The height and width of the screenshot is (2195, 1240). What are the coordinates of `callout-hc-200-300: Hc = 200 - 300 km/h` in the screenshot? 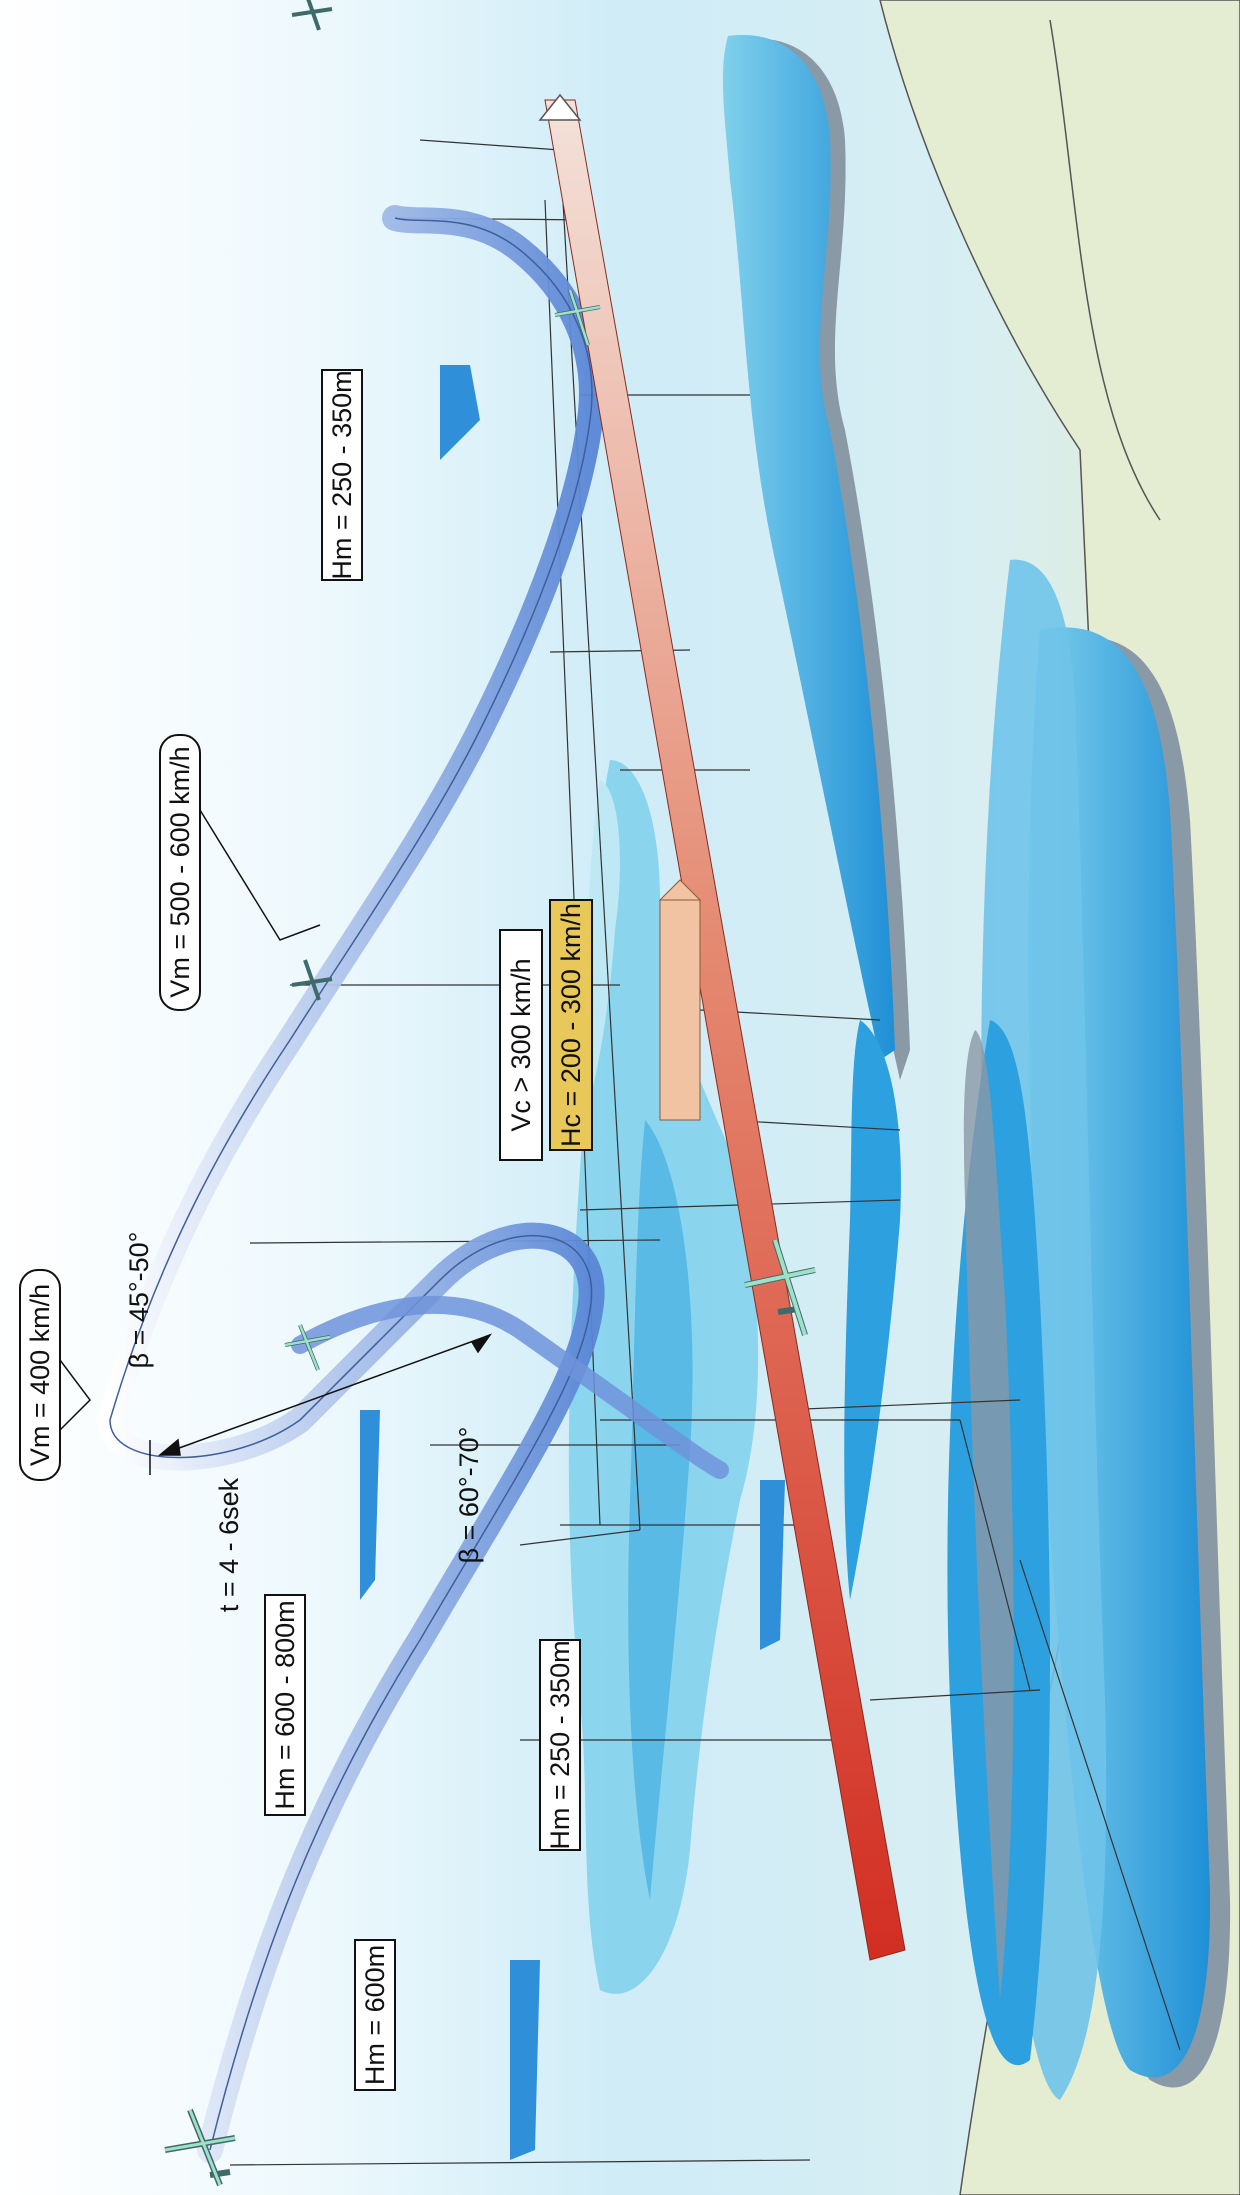 It's located at (571, 1025).